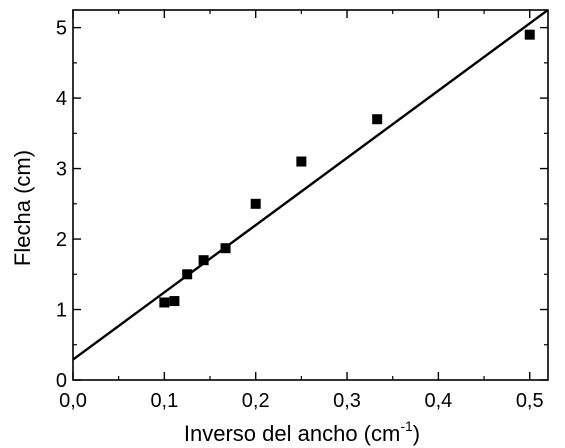  I want to click on y-tick-label-2: 2, so click(61, 240).